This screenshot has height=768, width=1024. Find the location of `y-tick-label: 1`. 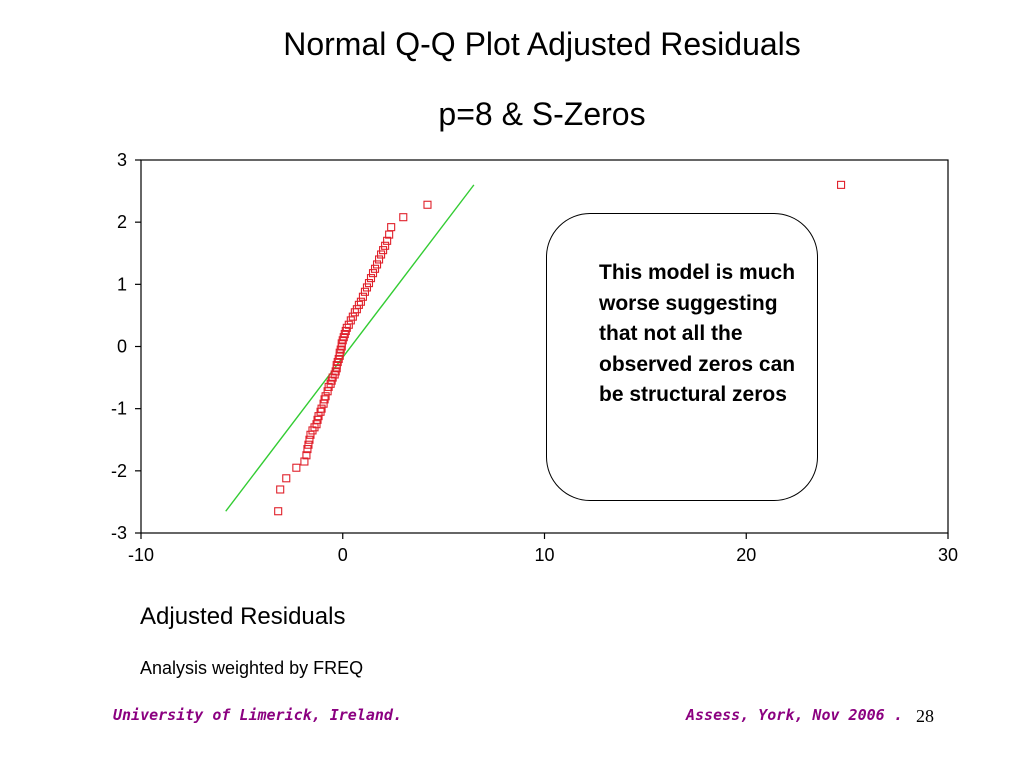

y-tick-label: 1 is located at coordinates (122, 284).